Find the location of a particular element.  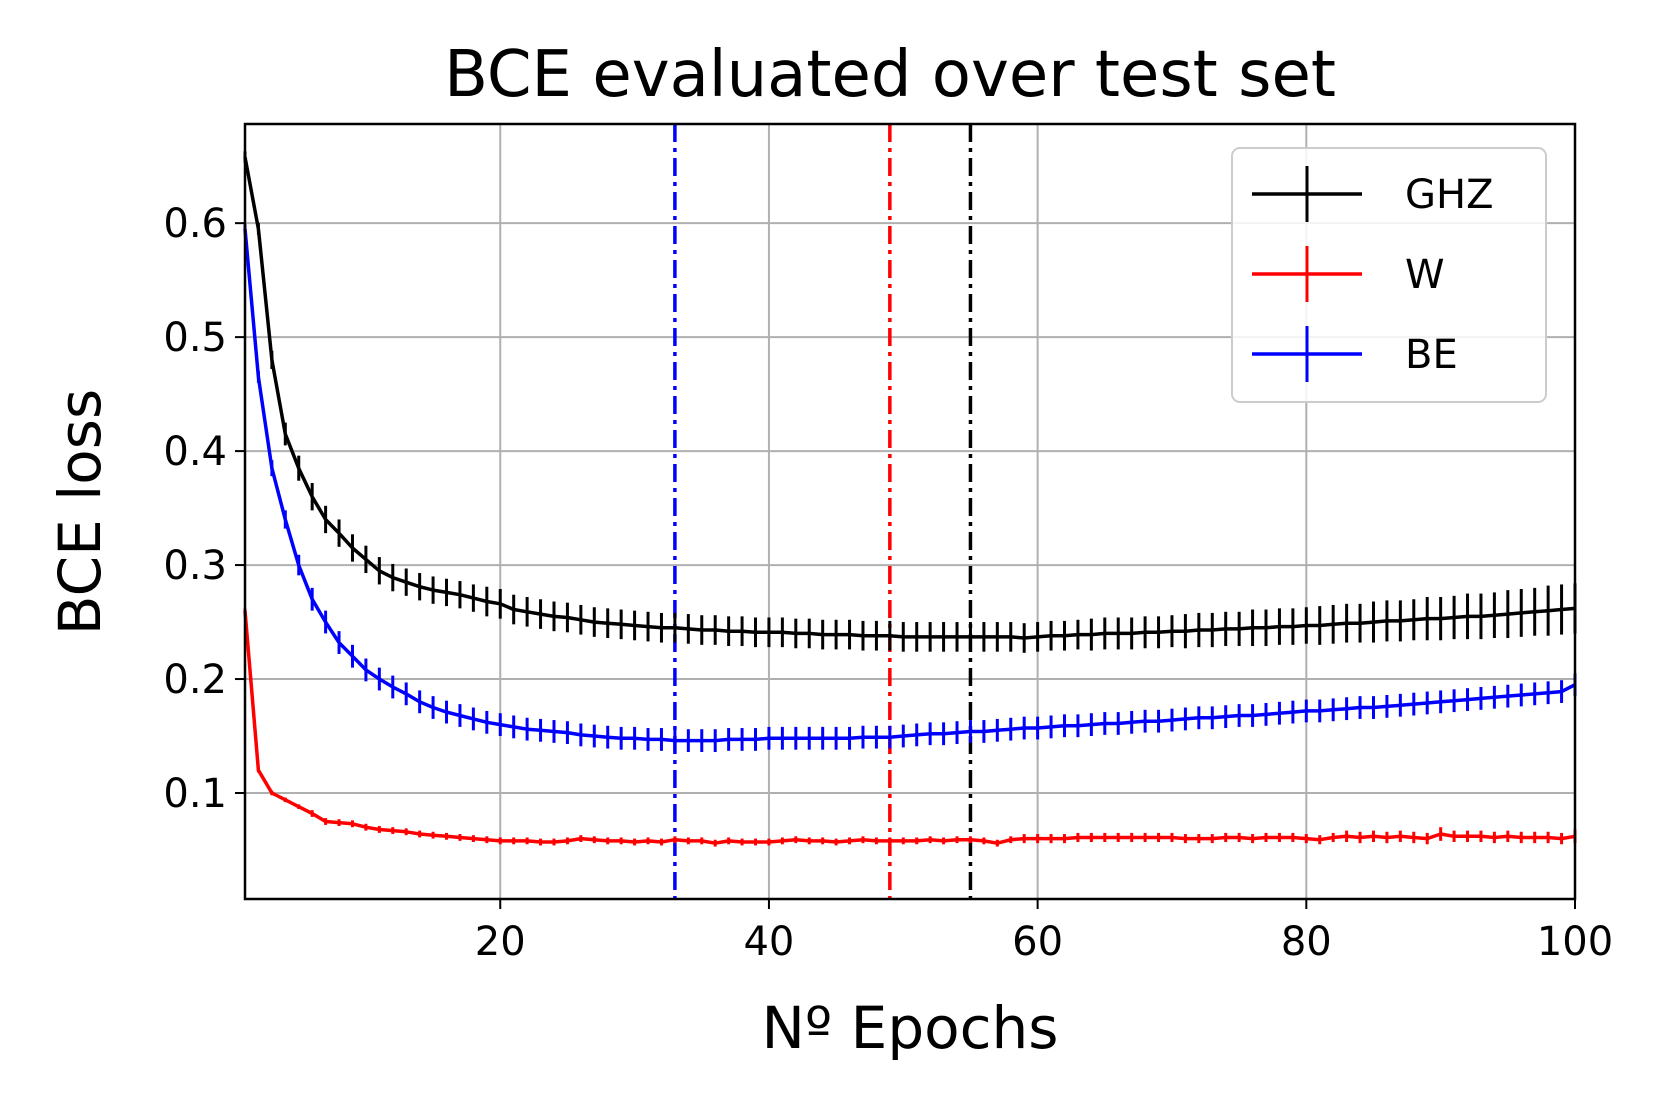

y-tick-label: 0.5 is located at coordinates (195, 338).